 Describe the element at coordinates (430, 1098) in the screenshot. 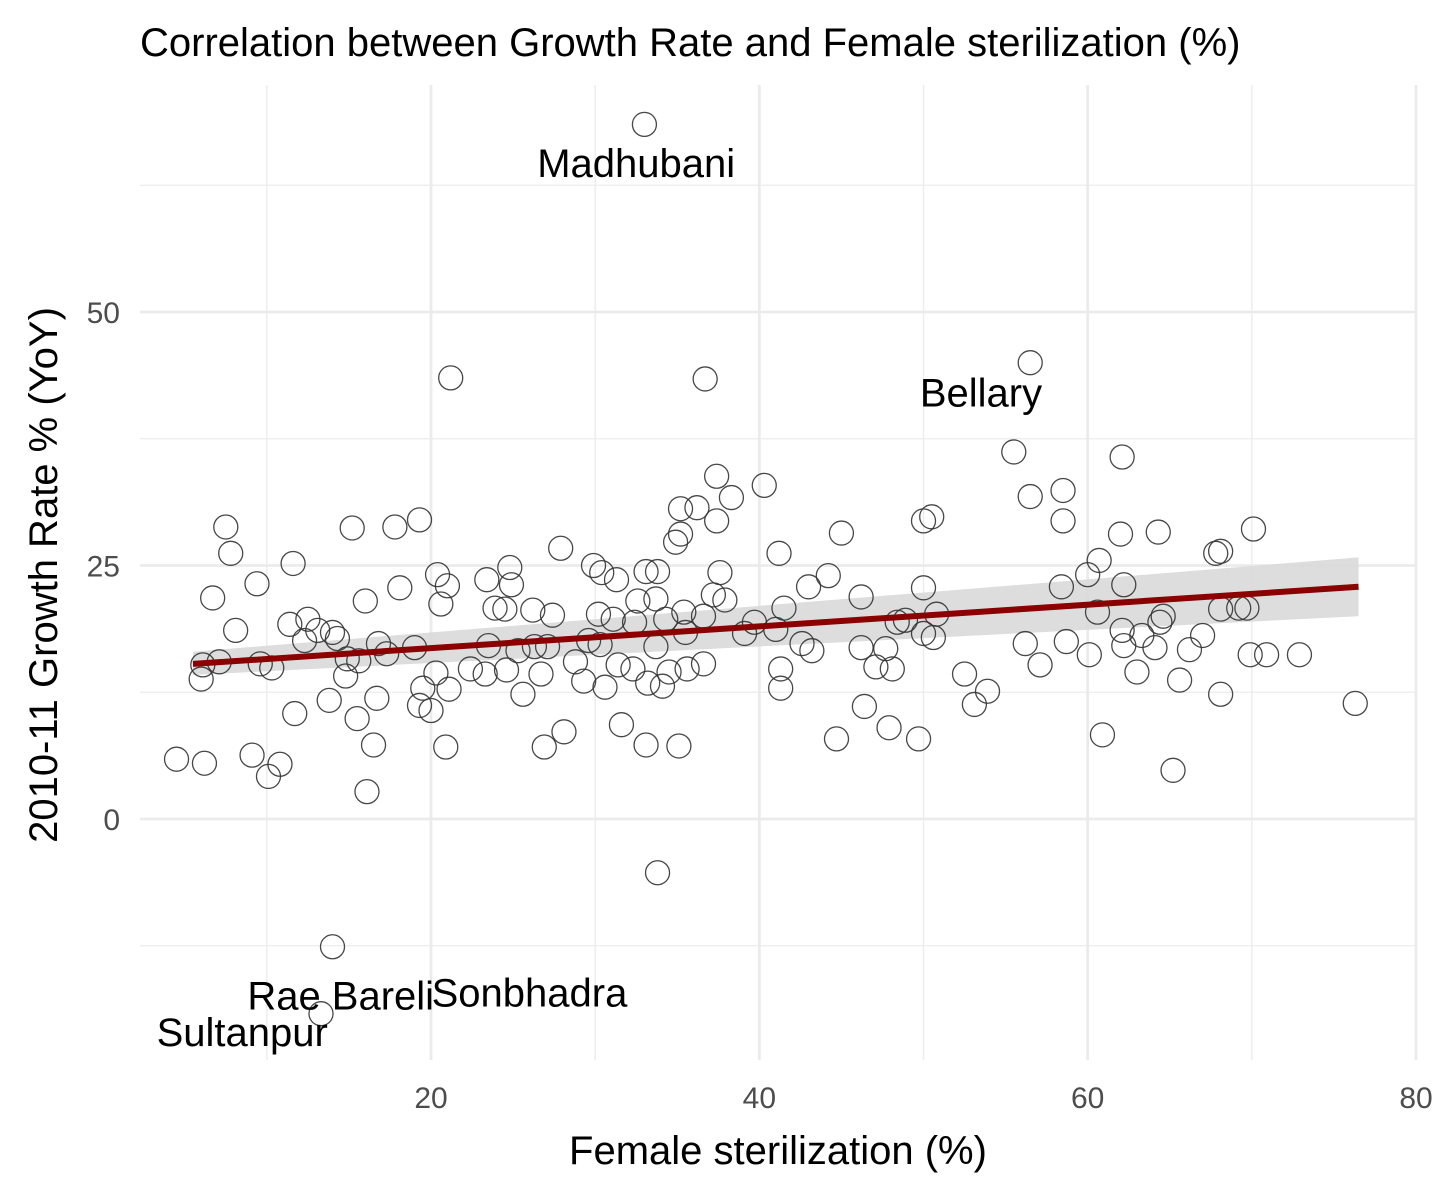

I see `x-tick-label: 20` at that location.